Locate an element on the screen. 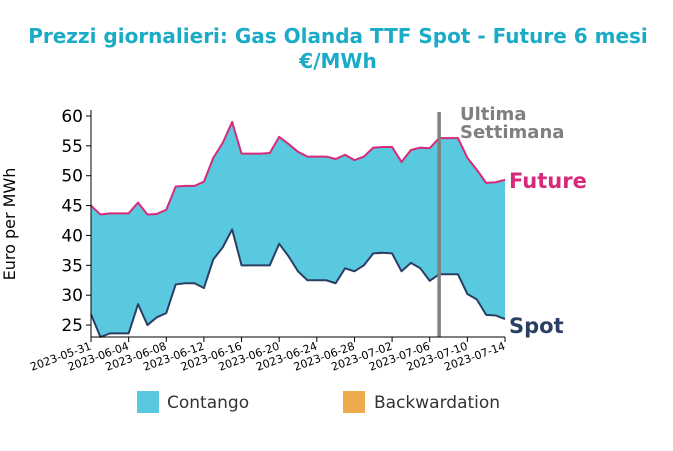 This screenshot has height=451, width=673. spot-end-label: Spot is located at coordinates (536, 326).